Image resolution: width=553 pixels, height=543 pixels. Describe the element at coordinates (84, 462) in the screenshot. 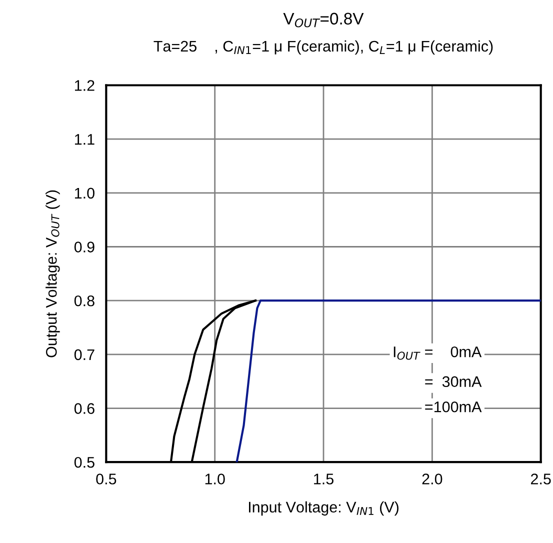

I see `y-tick-label: 0.5` at that location.